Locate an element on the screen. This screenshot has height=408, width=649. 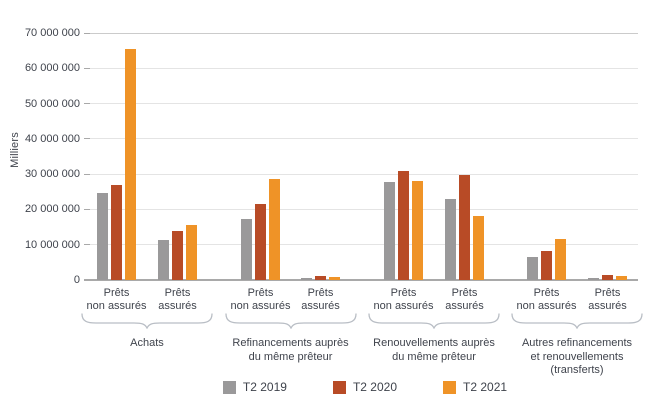
x-axis-category-label-line: (transferts) is located at coordinates (577, 370).